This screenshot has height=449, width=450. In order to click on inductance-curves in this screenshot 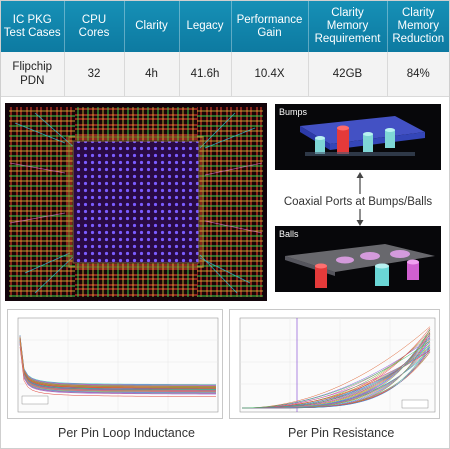, I will do `click(117, 365)`.